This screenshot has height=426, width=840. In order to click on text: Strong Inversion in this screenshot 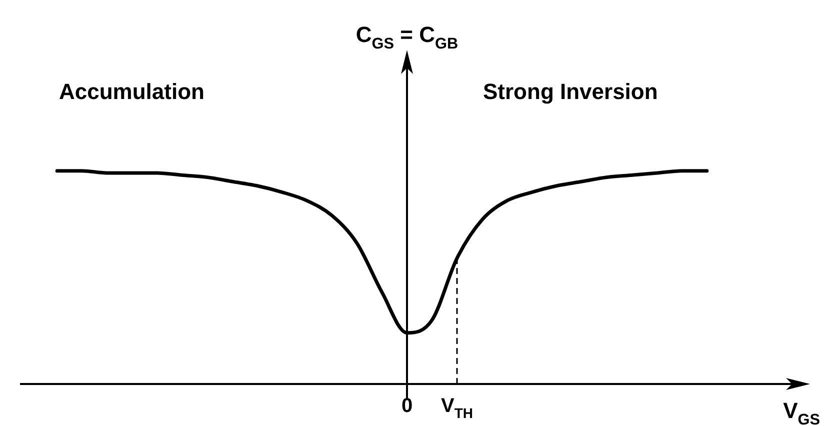, I will do `click(570, 91)`.